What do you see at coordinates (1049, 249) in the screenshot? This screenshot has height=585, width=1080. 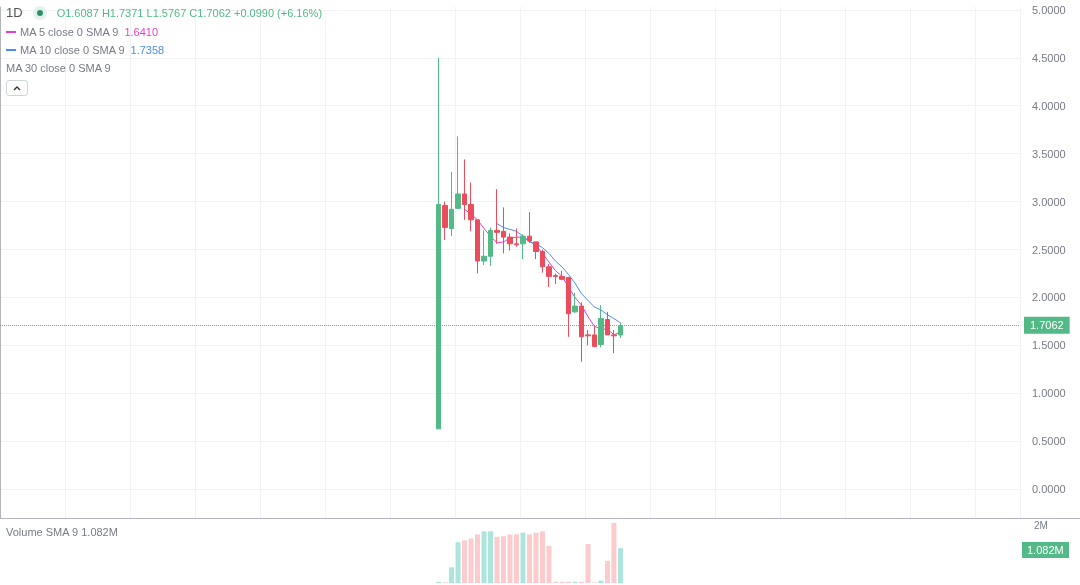 I see `y-tick-label: 2.5000` at bounding box center [1049, 249].